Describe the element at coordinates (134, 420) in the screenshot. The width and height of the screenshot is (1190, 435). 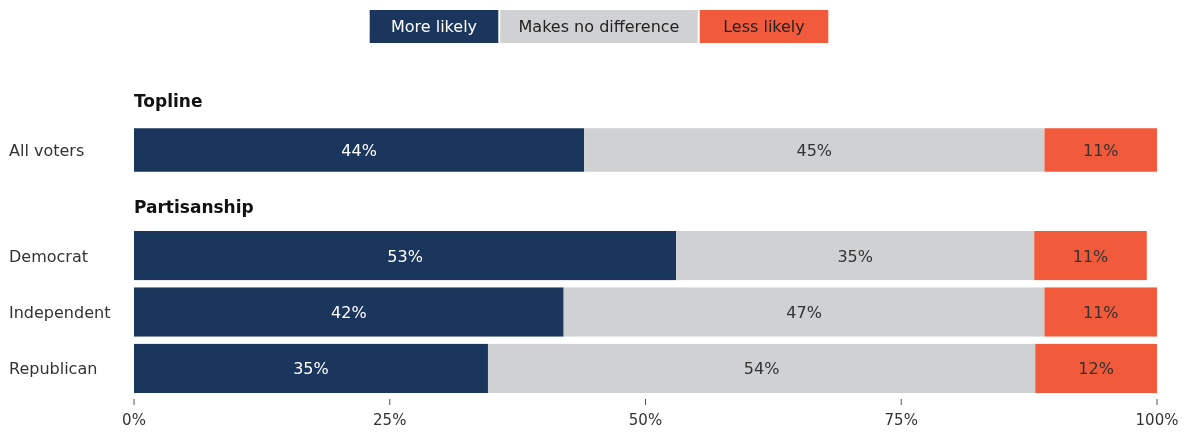
I see `x-tick-label: 0%` at that location.